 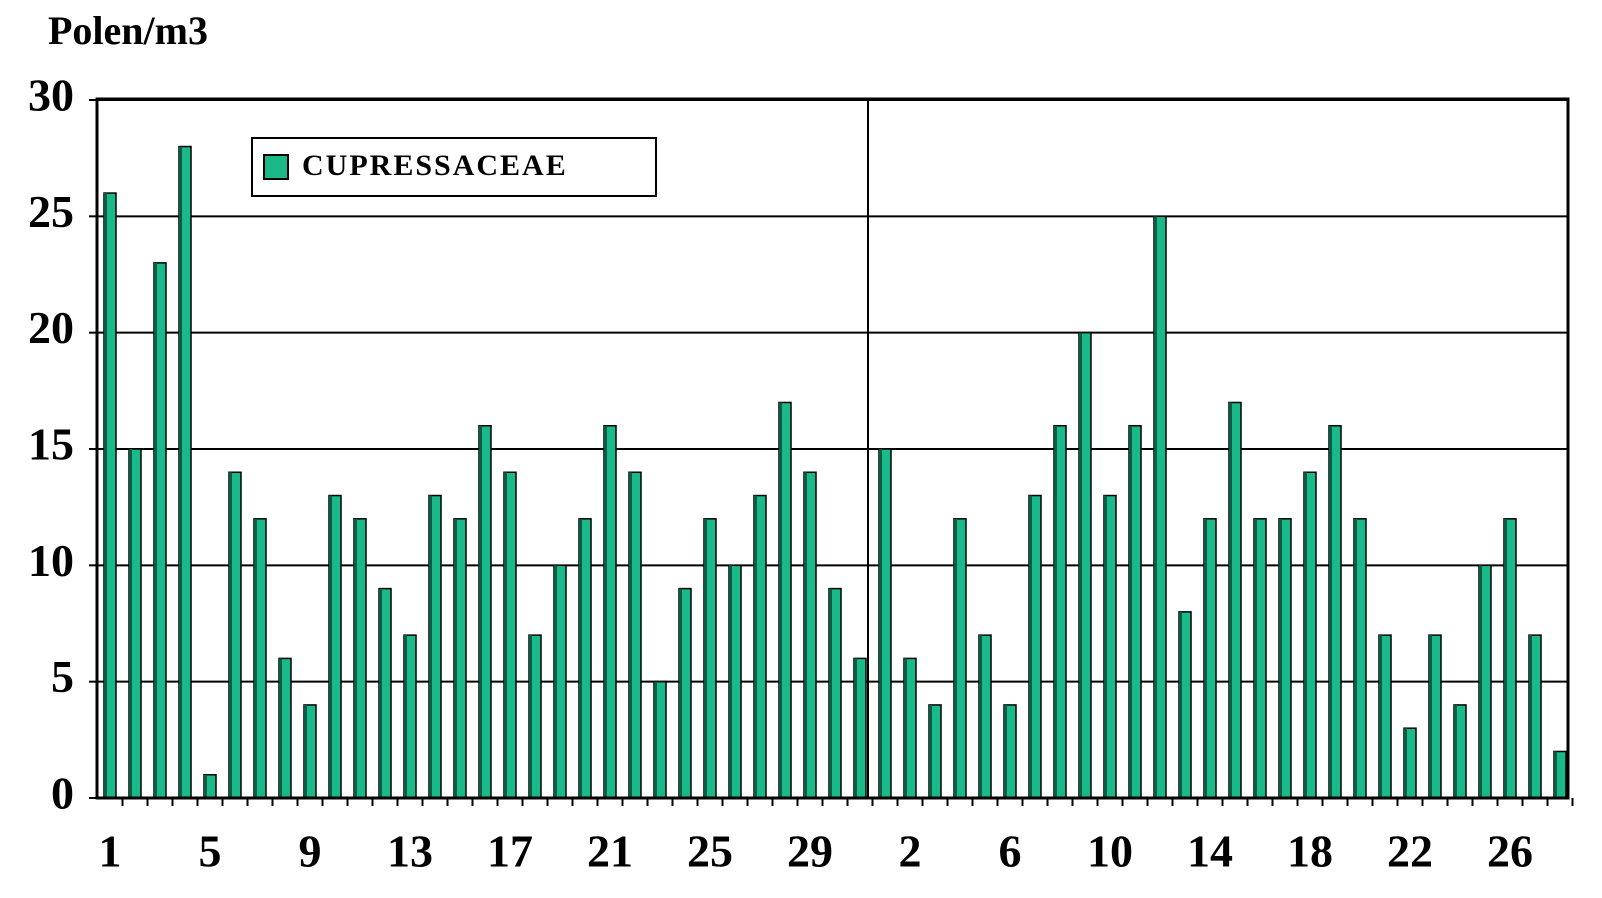 What do you see at coordinates (510, 851) in the screenshot?
I see `x-tick-label: 17` at bounding box center [510, 851].